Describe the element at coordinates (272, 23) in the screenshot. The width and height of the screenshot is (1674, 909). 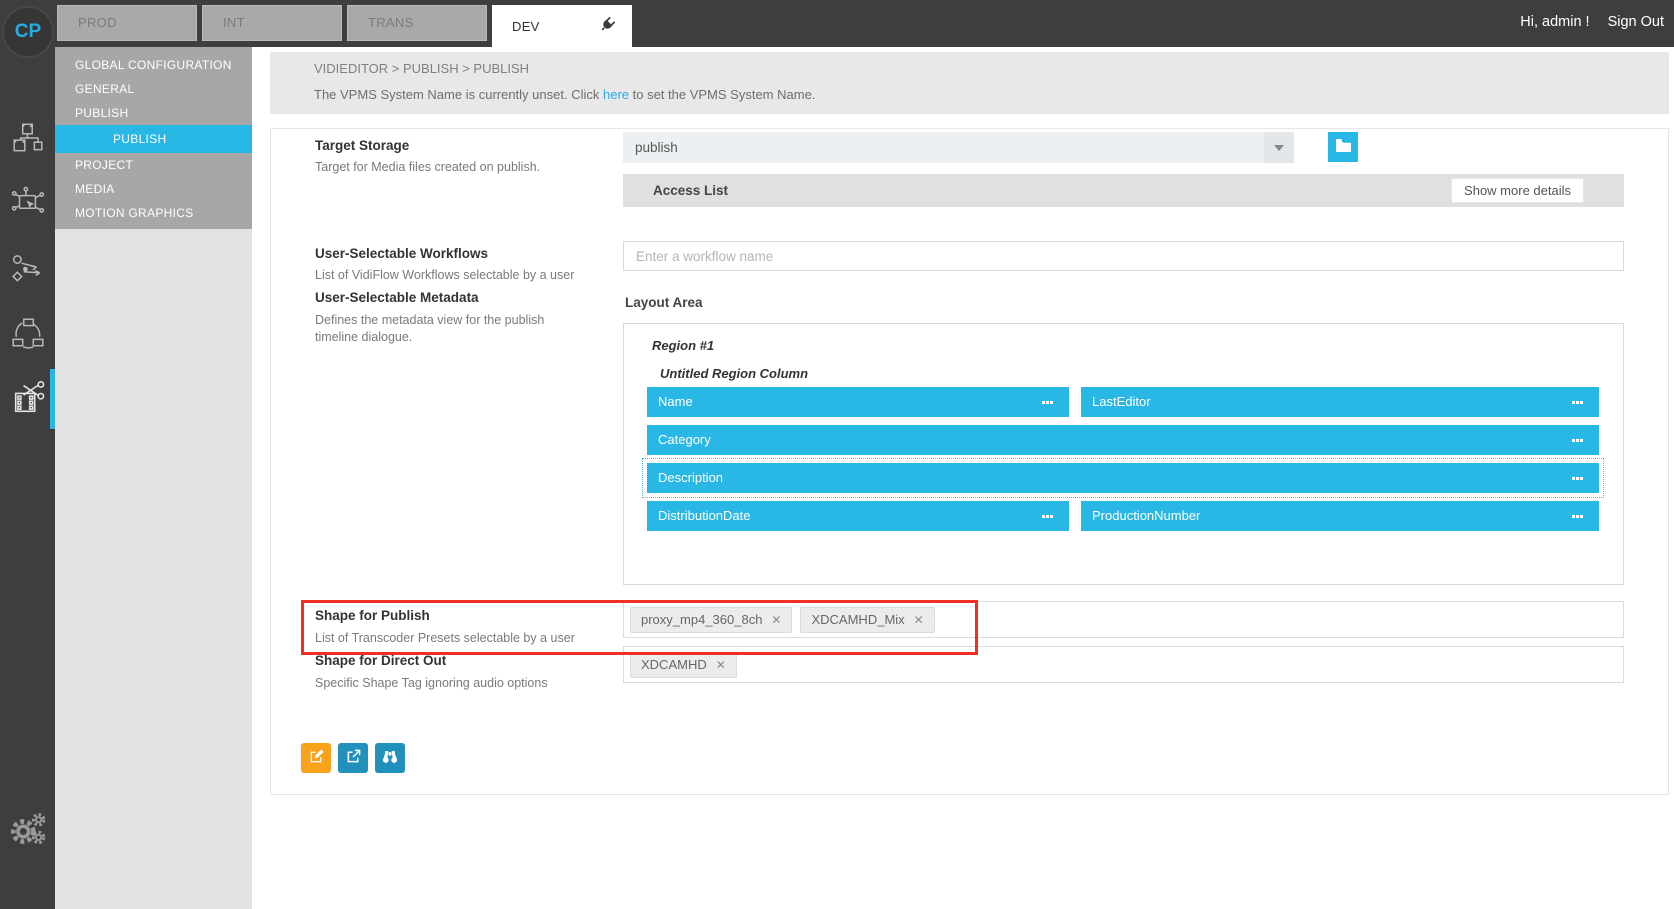
I see `tab-int: INT` at that location.